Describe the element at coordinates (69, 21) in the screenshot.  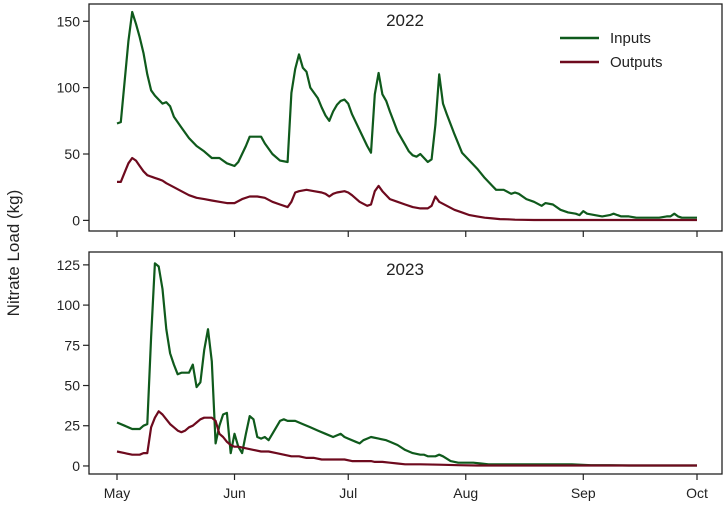
I see `y-tick-label: 150` at that location.